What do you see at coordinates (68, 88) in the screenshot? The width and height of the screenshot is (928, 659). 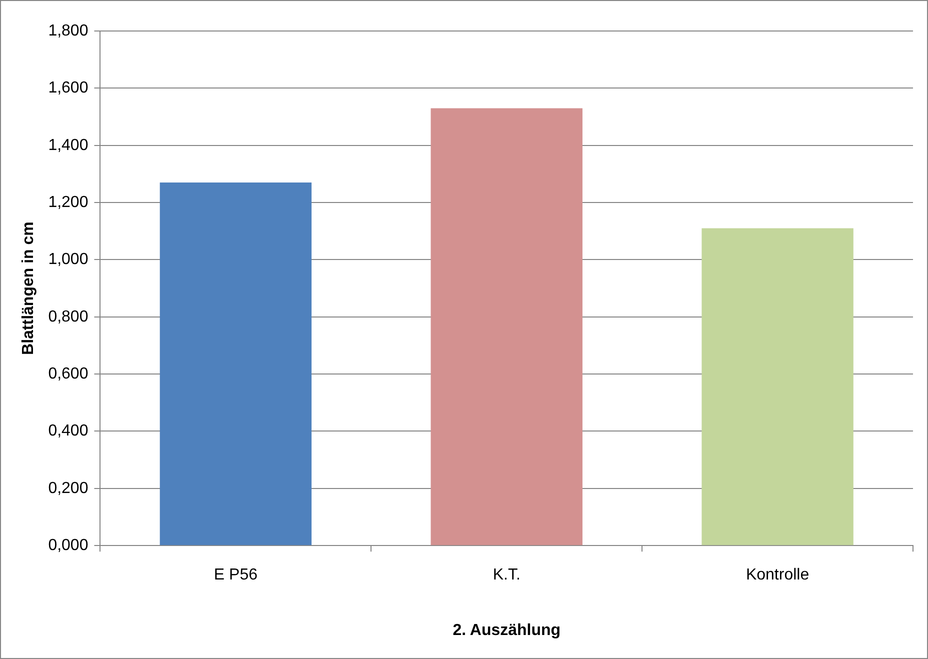 I see `y-tick-label: 1,600` at bounding box center [68, 88].